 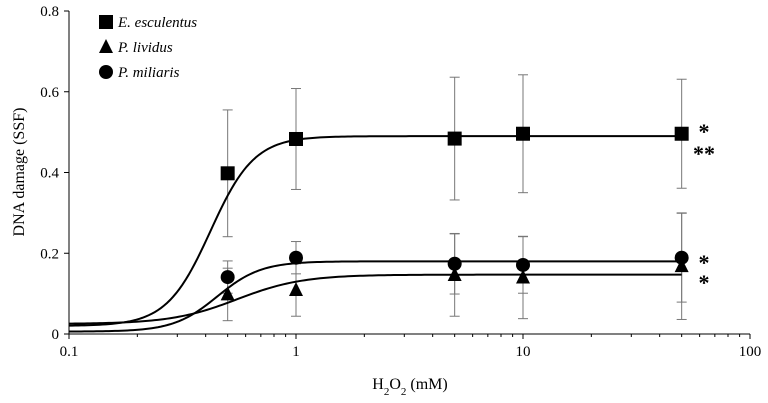 What do you see at coordinates (704, 153) in the screenshot?
I see `significance-label: **` at bounding box center [704, 153].